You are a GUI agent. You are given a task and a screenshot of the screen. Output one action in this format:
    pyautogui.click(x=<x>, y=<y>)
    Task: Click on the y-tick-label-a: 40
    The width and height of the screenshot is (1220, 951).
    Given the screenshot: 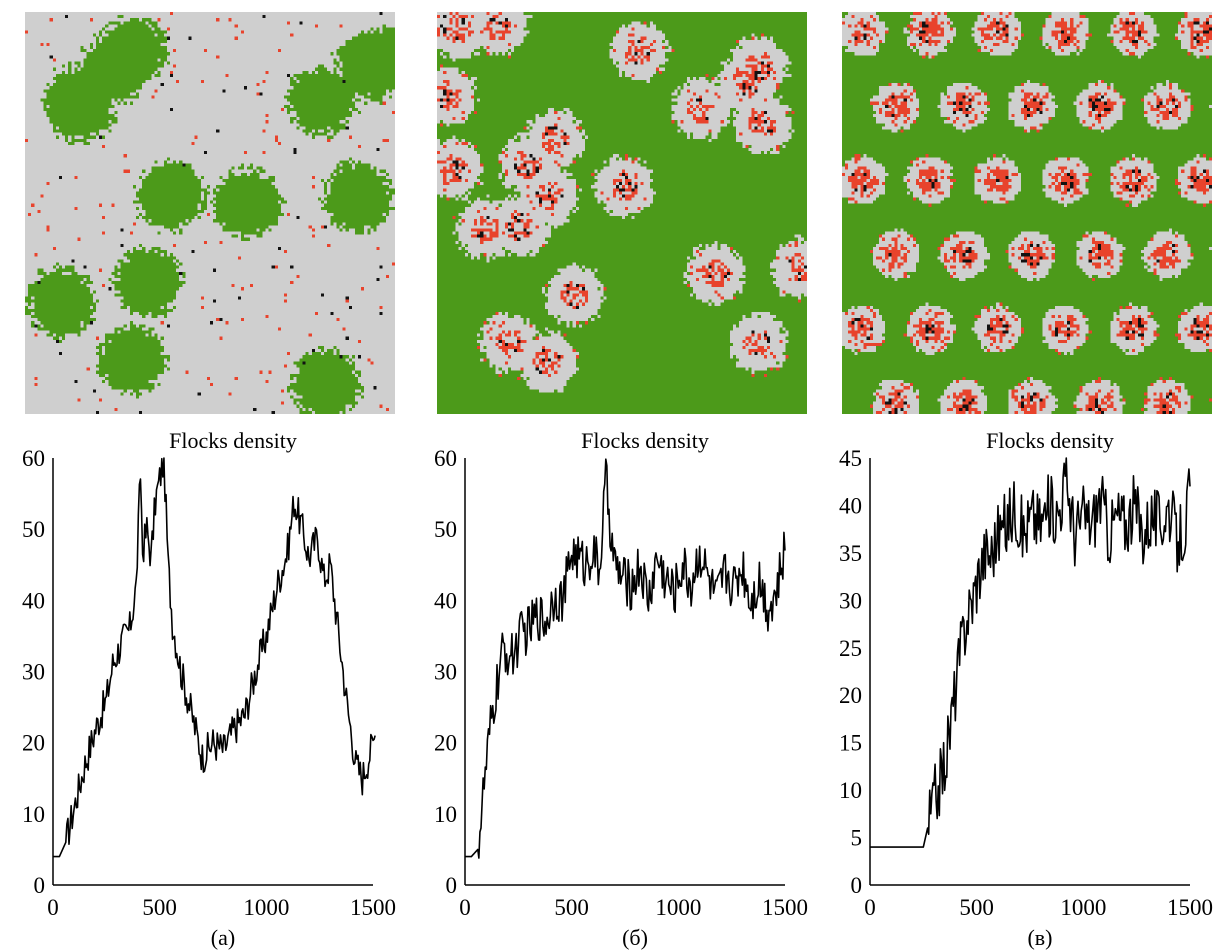 What is the action you would take?
    pyautogui.click(x=33, y=600)
    